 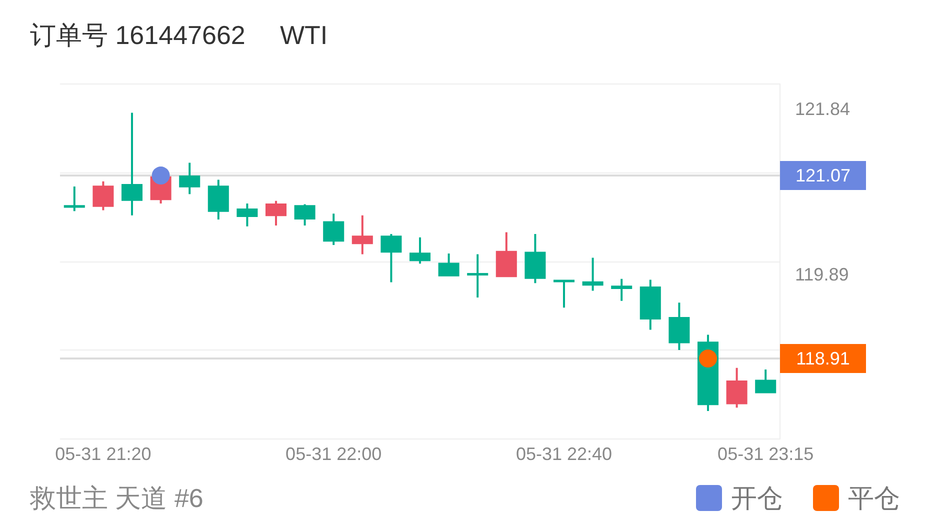 What do you see at coordinates (103, 454) in the screenshot?
I see `x-tick-label: 05-31 21:20` at bounding box center [103, 454].